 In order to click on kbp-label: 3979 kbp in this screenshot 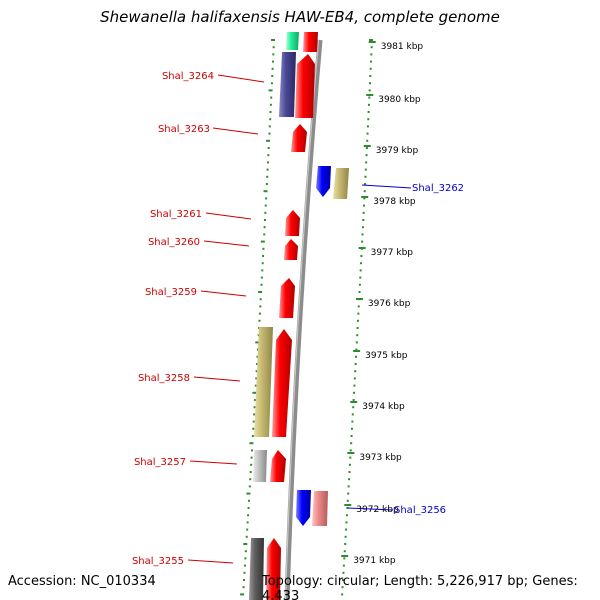, I will do `click(397, 151)`.